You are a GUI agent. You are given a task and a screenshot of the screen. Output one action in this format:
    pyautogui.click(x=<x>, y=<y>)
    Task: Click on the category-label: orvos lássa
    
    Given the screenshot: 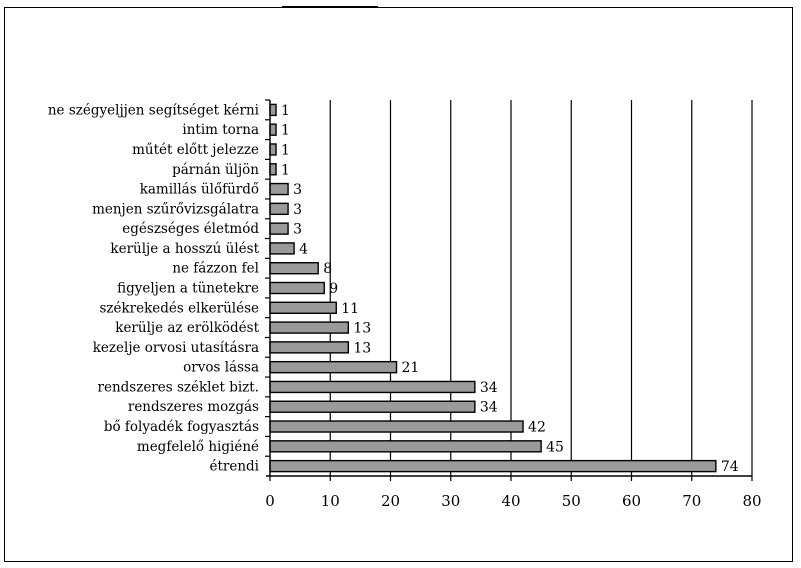 What is the action you would take?
    pyautogui.click(x=221, y=368)
    